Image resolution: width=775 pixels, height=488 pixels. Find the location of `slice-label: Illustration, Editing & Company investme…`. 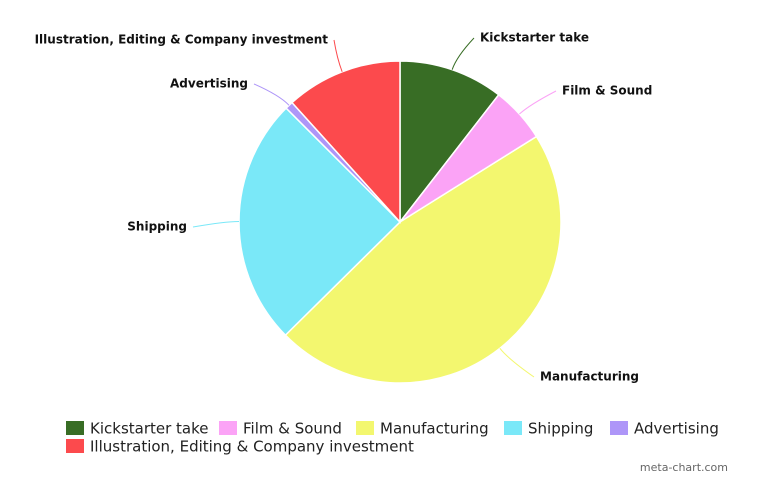

slice-label: Illustration, Editing & Company investme… is located at coordinates (182, 40).